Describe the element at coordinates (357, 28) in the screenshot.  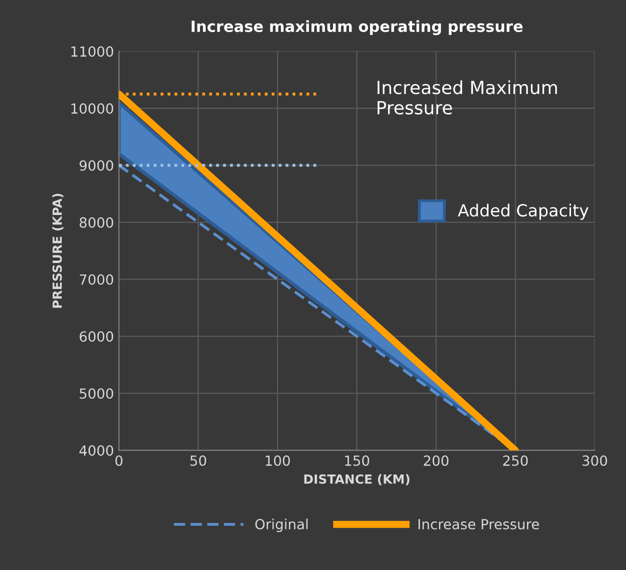
I see `chart-title: Increase maximum operating pressure` at that location.